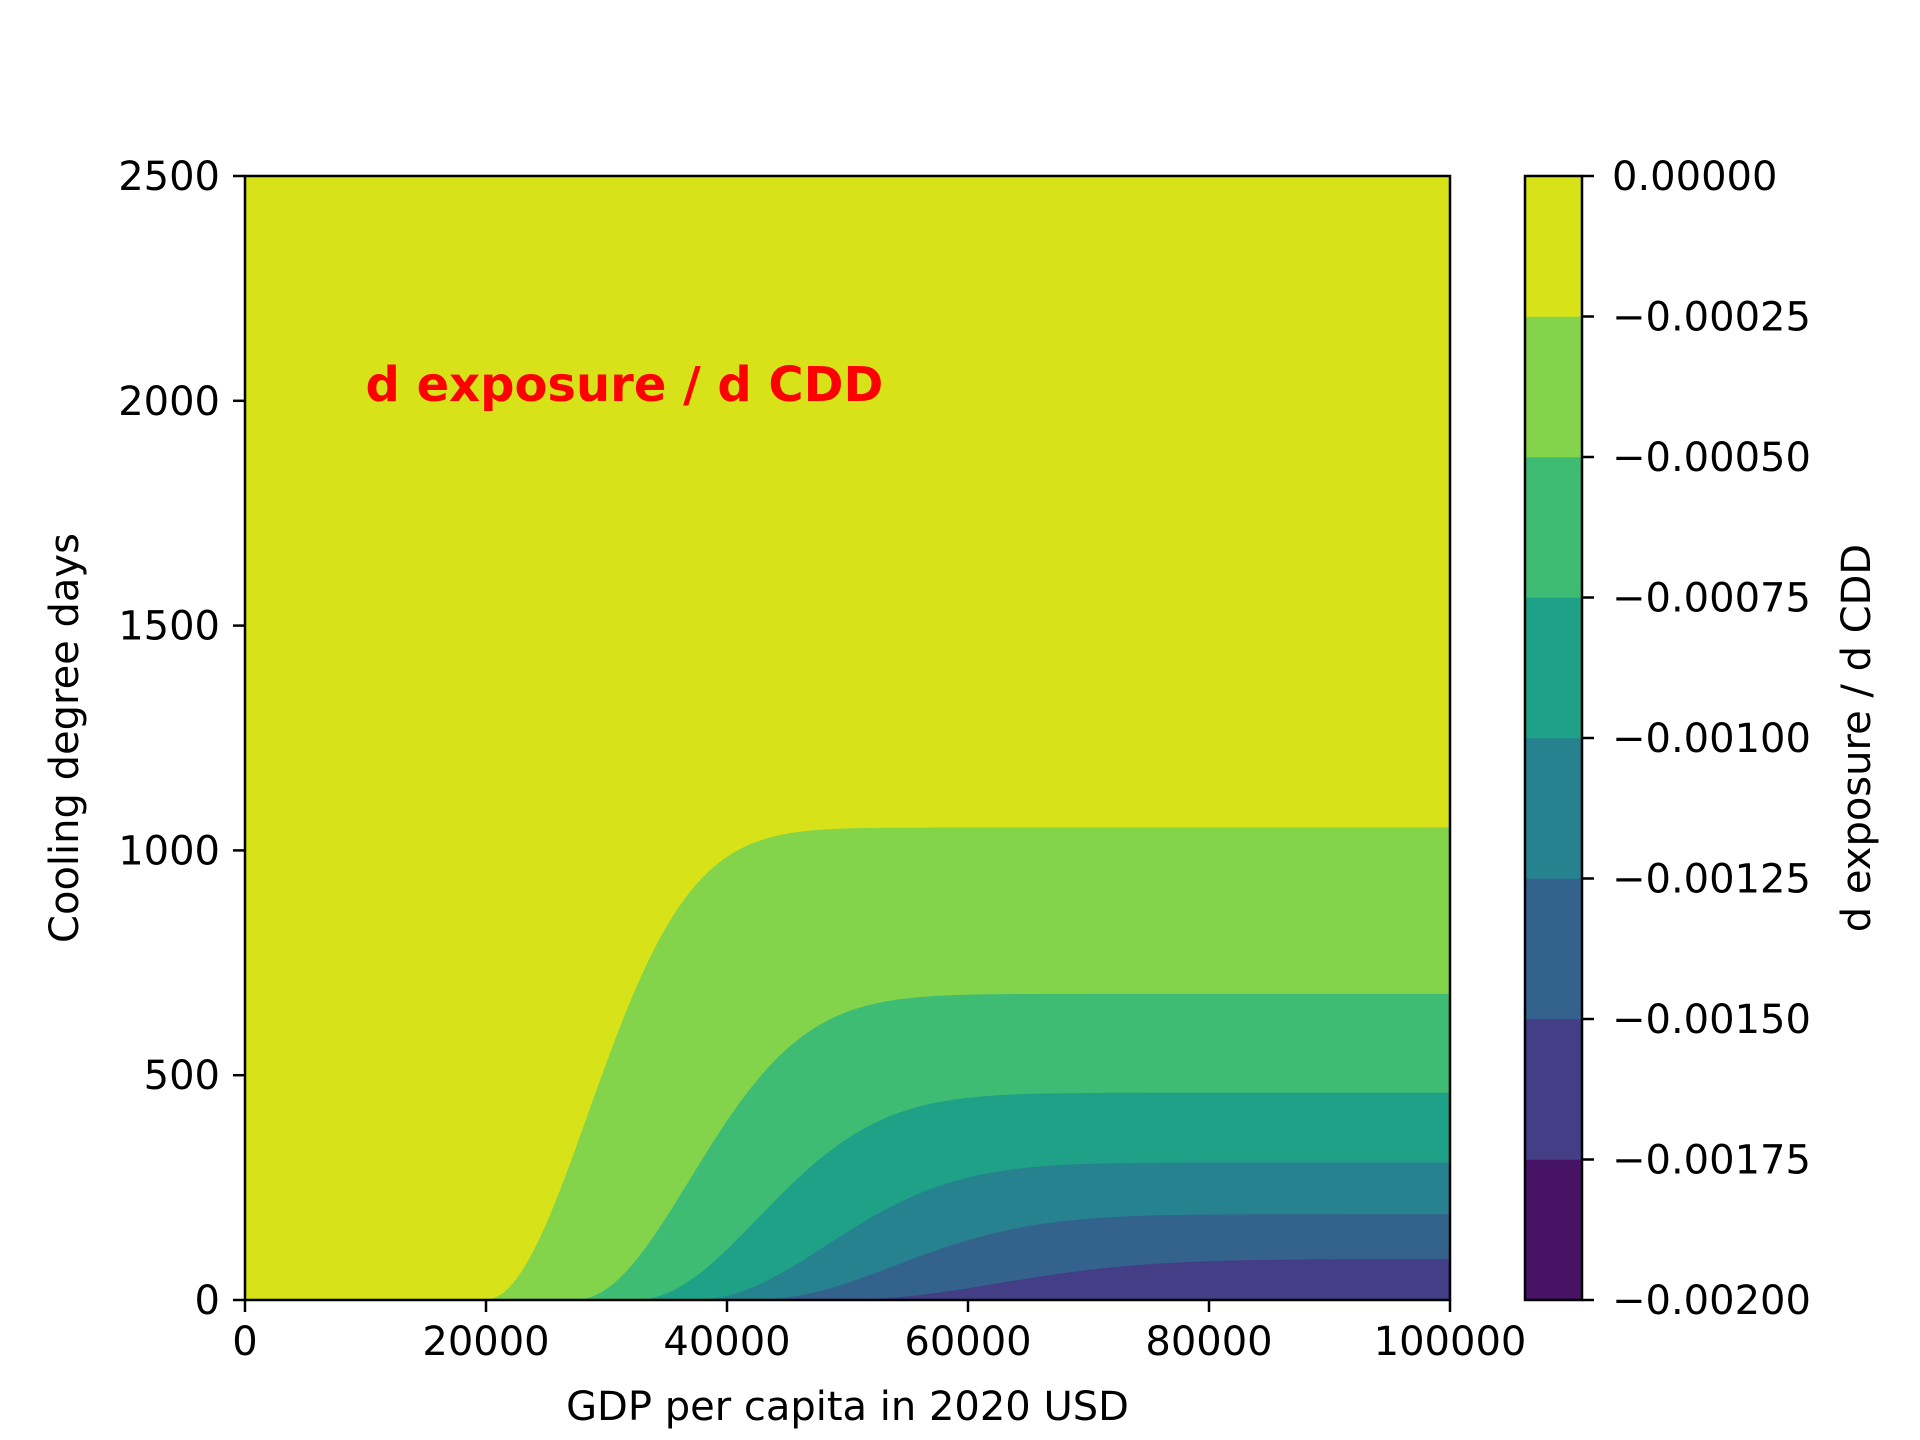  I want to click on y-axis-label: Cooling degree days, so click(65, 738).